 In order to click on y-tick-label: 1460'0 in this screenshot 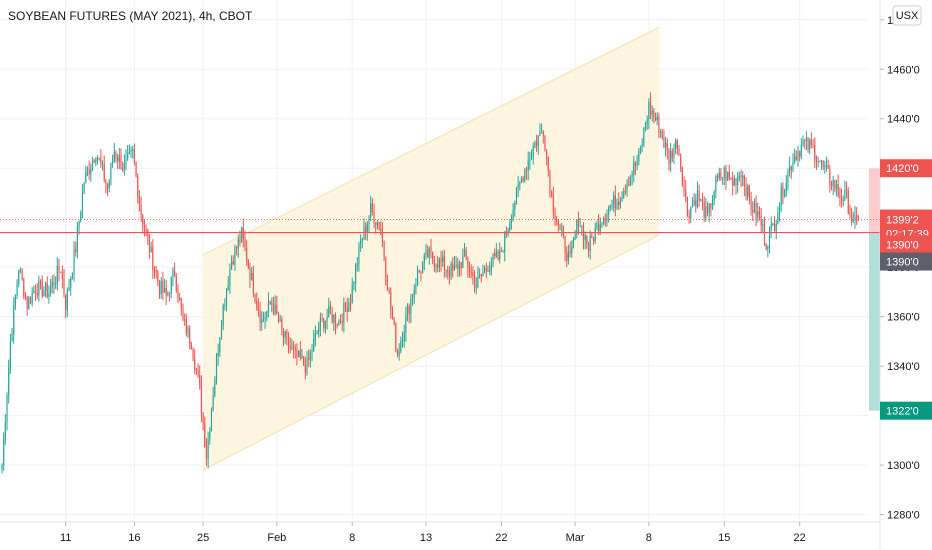, I will do `click(903, 70)`.